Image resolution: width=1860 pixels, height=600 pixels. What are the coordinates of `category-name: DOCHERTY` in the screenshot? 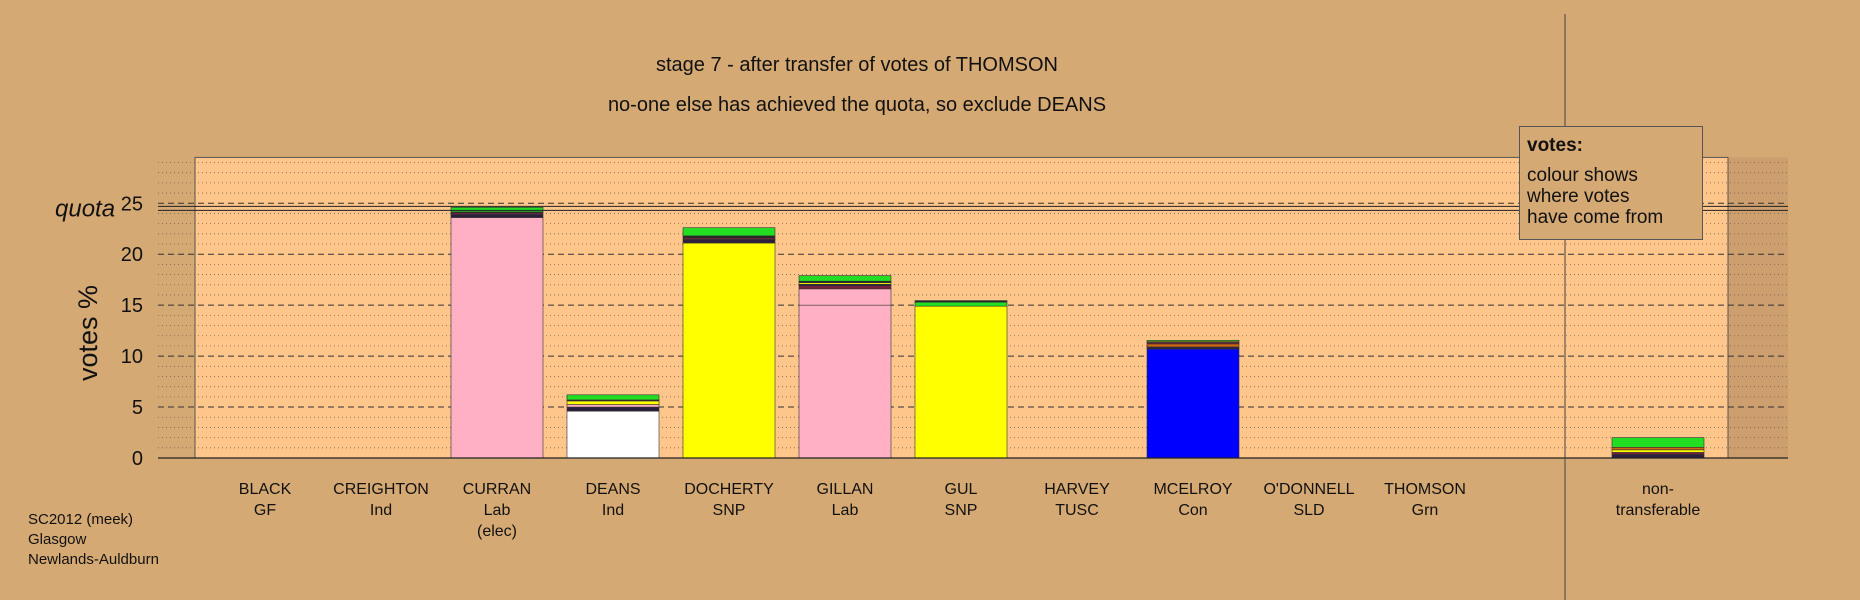 It's located at (729, 489).